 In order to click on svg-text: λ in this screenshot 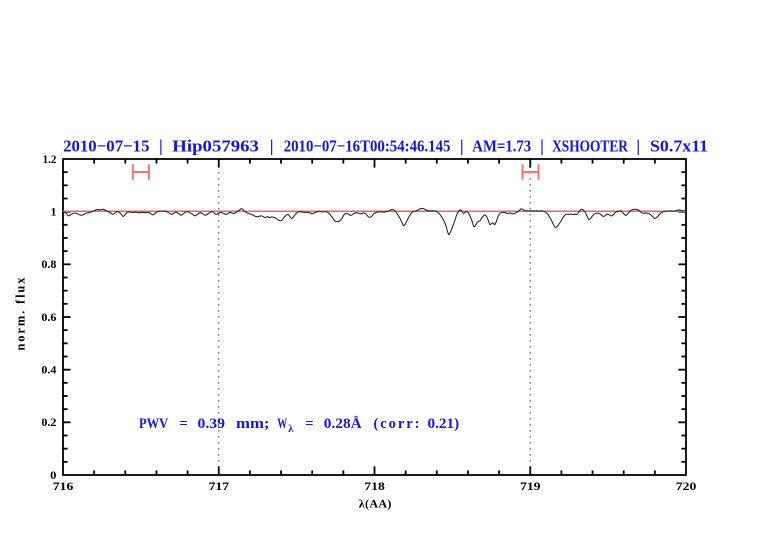, I will do `click(291, 429)`.